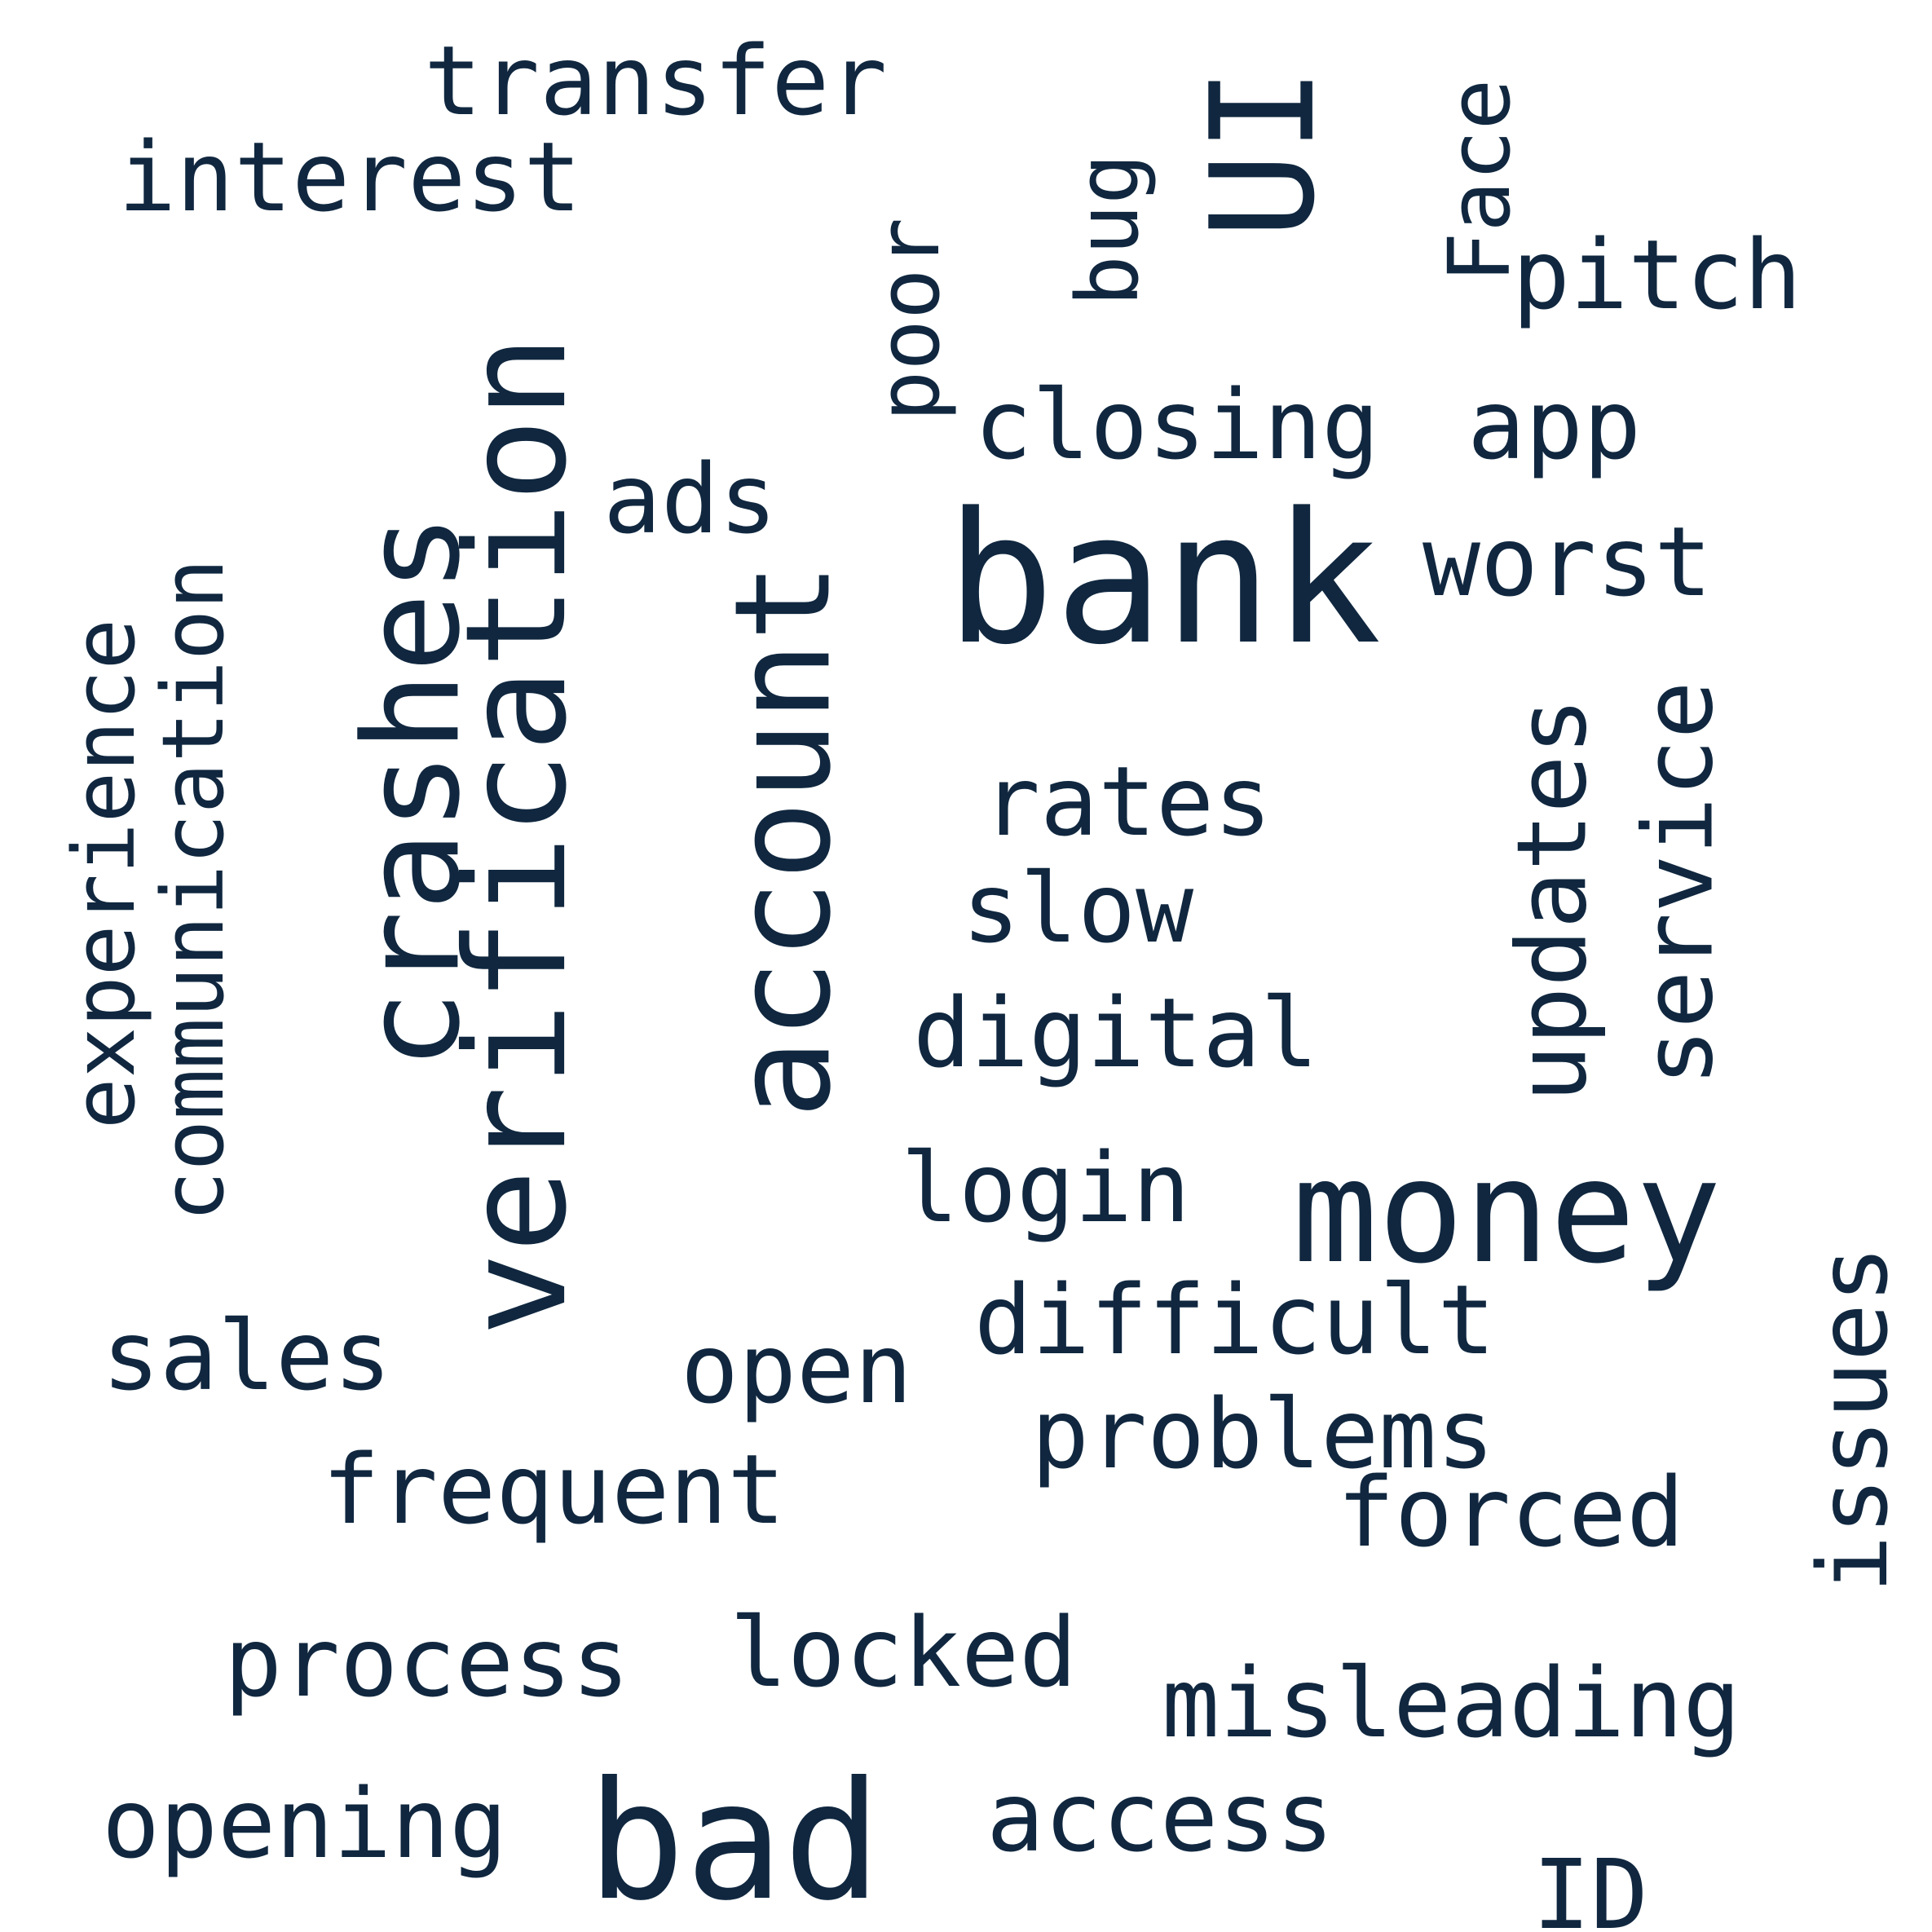 The width and height of the screenshot is (1932, 1932). I want to click on word-open: open, so click(797, 1368).